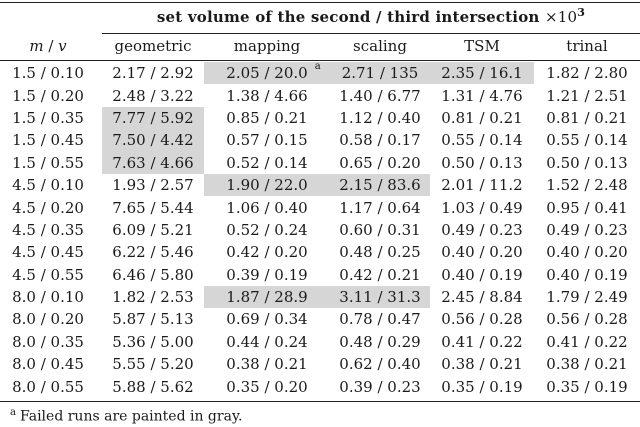  Describe the element at coordinates (482, 46) in the screenshot. I see `column-header-tsm: TSM` at that location.